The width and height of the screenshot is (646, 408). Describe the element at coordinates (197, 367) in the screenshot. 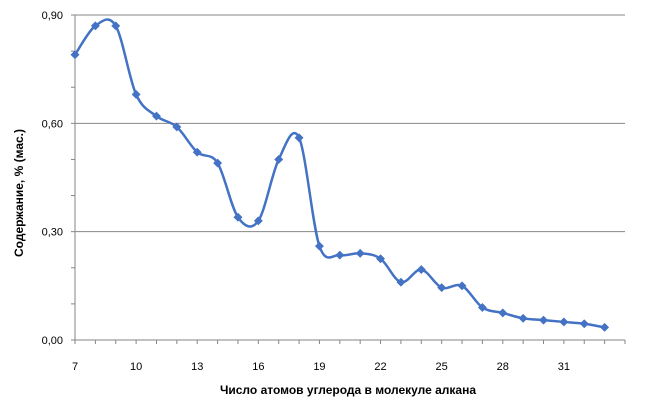

I see `x-tick-label: 13` at that location.